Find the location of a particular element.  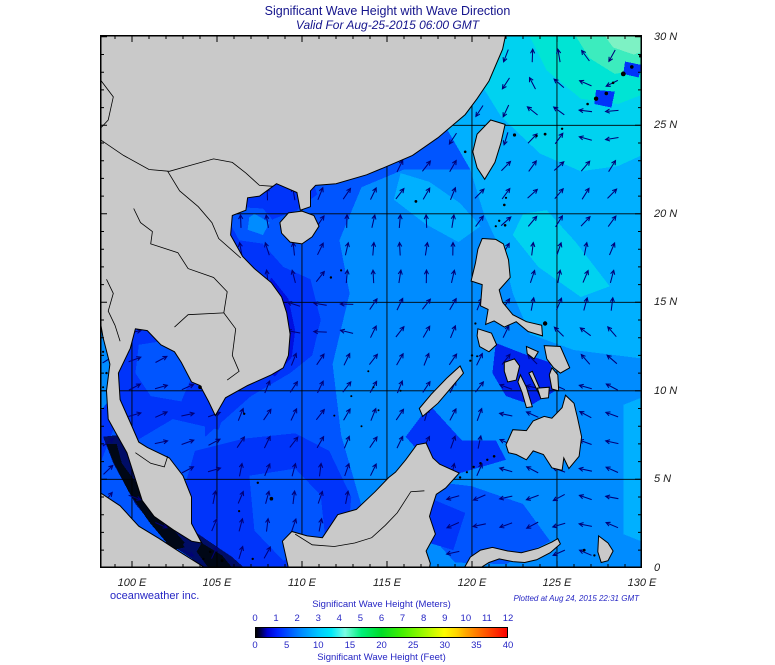

oceanweather-credit: oceanweather inc. is located at coordinates (155, 596).